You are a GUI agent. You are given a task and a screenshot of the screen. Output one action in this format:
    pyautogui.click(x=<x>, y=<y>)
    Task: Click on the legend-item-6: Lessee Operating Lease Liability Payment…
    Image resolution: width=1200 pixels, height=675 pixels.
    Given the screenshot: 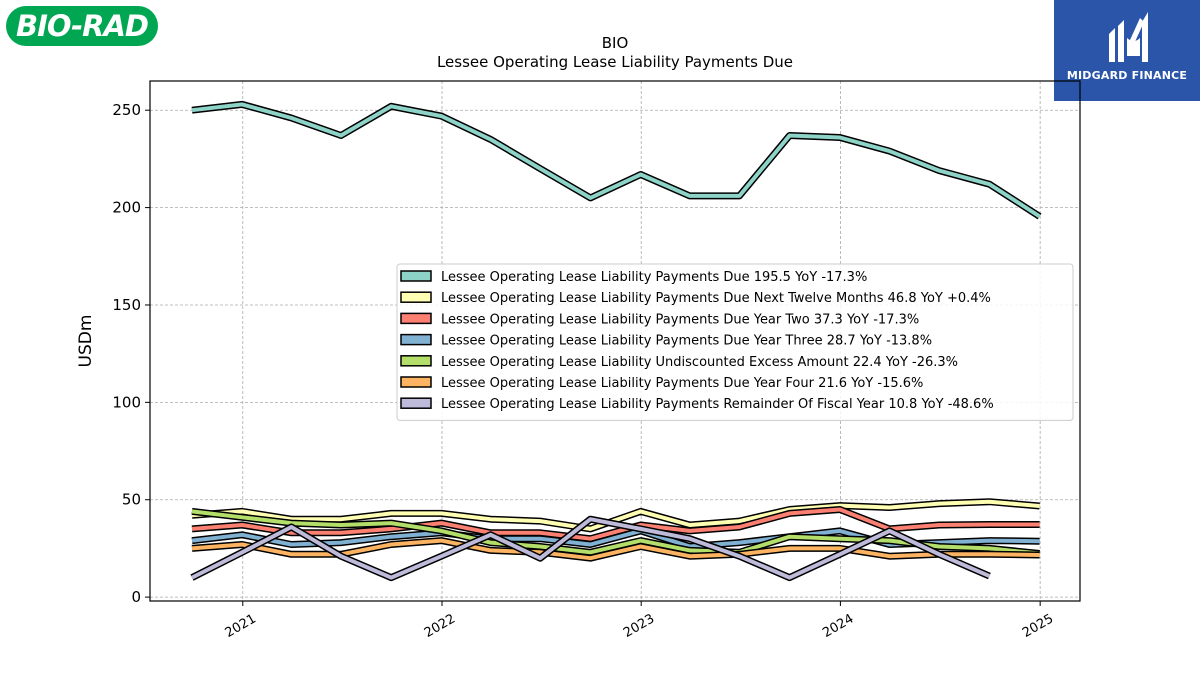 What is the action you would take?
    pyautogui.click(x=697, y=404)
    